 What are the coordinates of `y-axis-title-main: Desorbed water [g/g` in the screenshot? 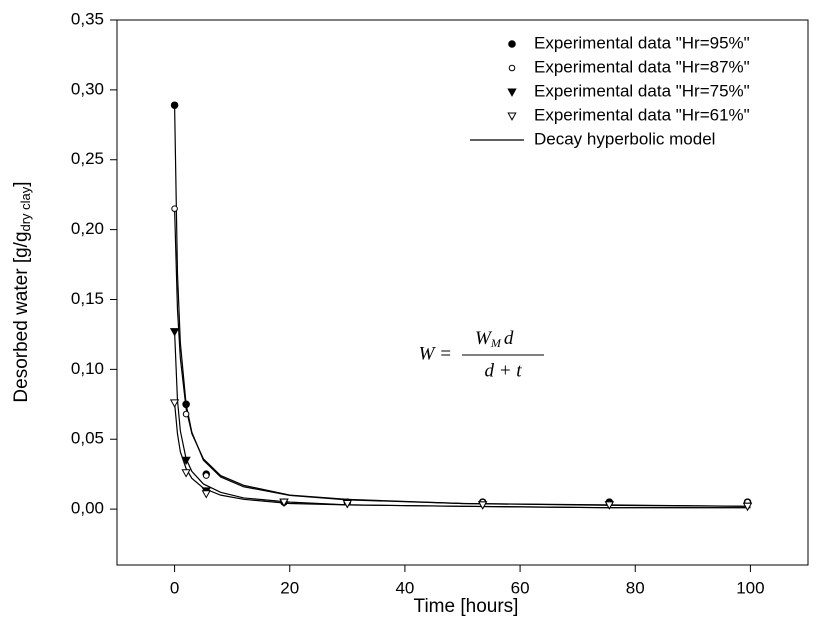 It's located at (21, 316).